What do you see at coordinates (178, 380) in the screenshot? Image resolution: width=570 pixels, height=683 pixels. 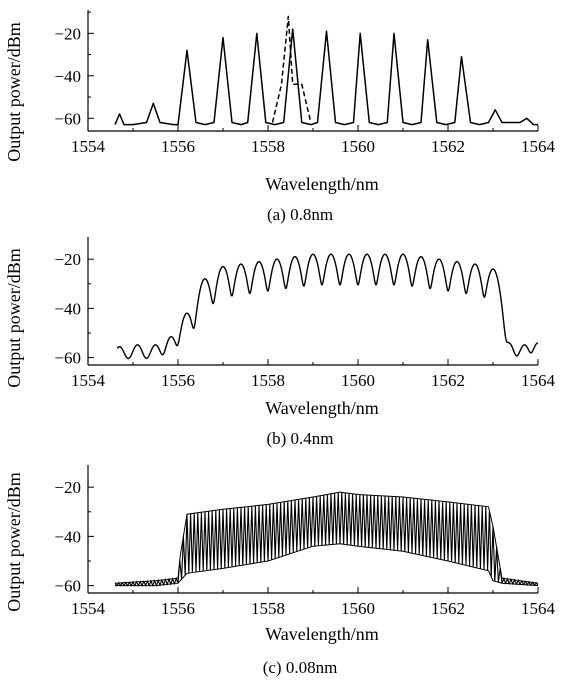 I see `panel-b-x-tick-label: 1556` at bounding box center [178, 380].